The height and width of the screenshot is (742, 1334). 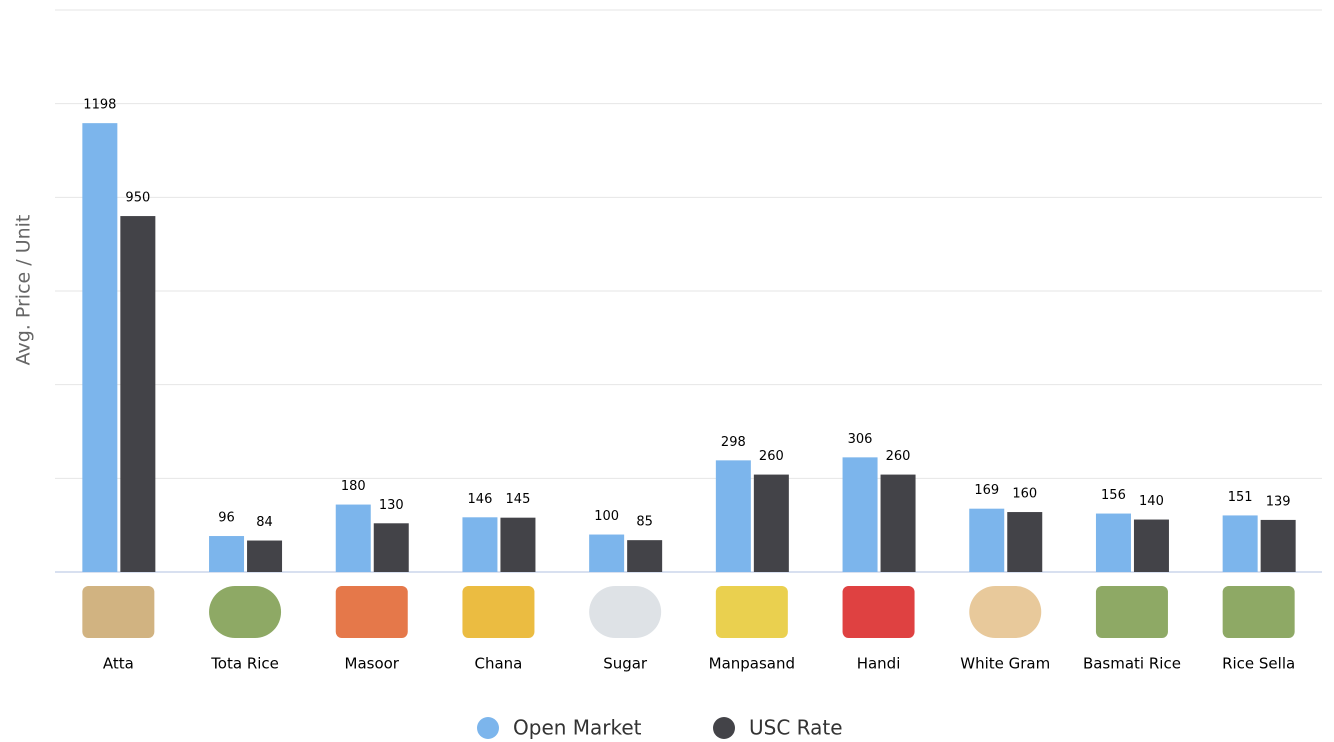 What do you see at coordinates (625, 664) in the screenshot?
I see `x-tick-label: Sugar` at bounding box center [625, 664].